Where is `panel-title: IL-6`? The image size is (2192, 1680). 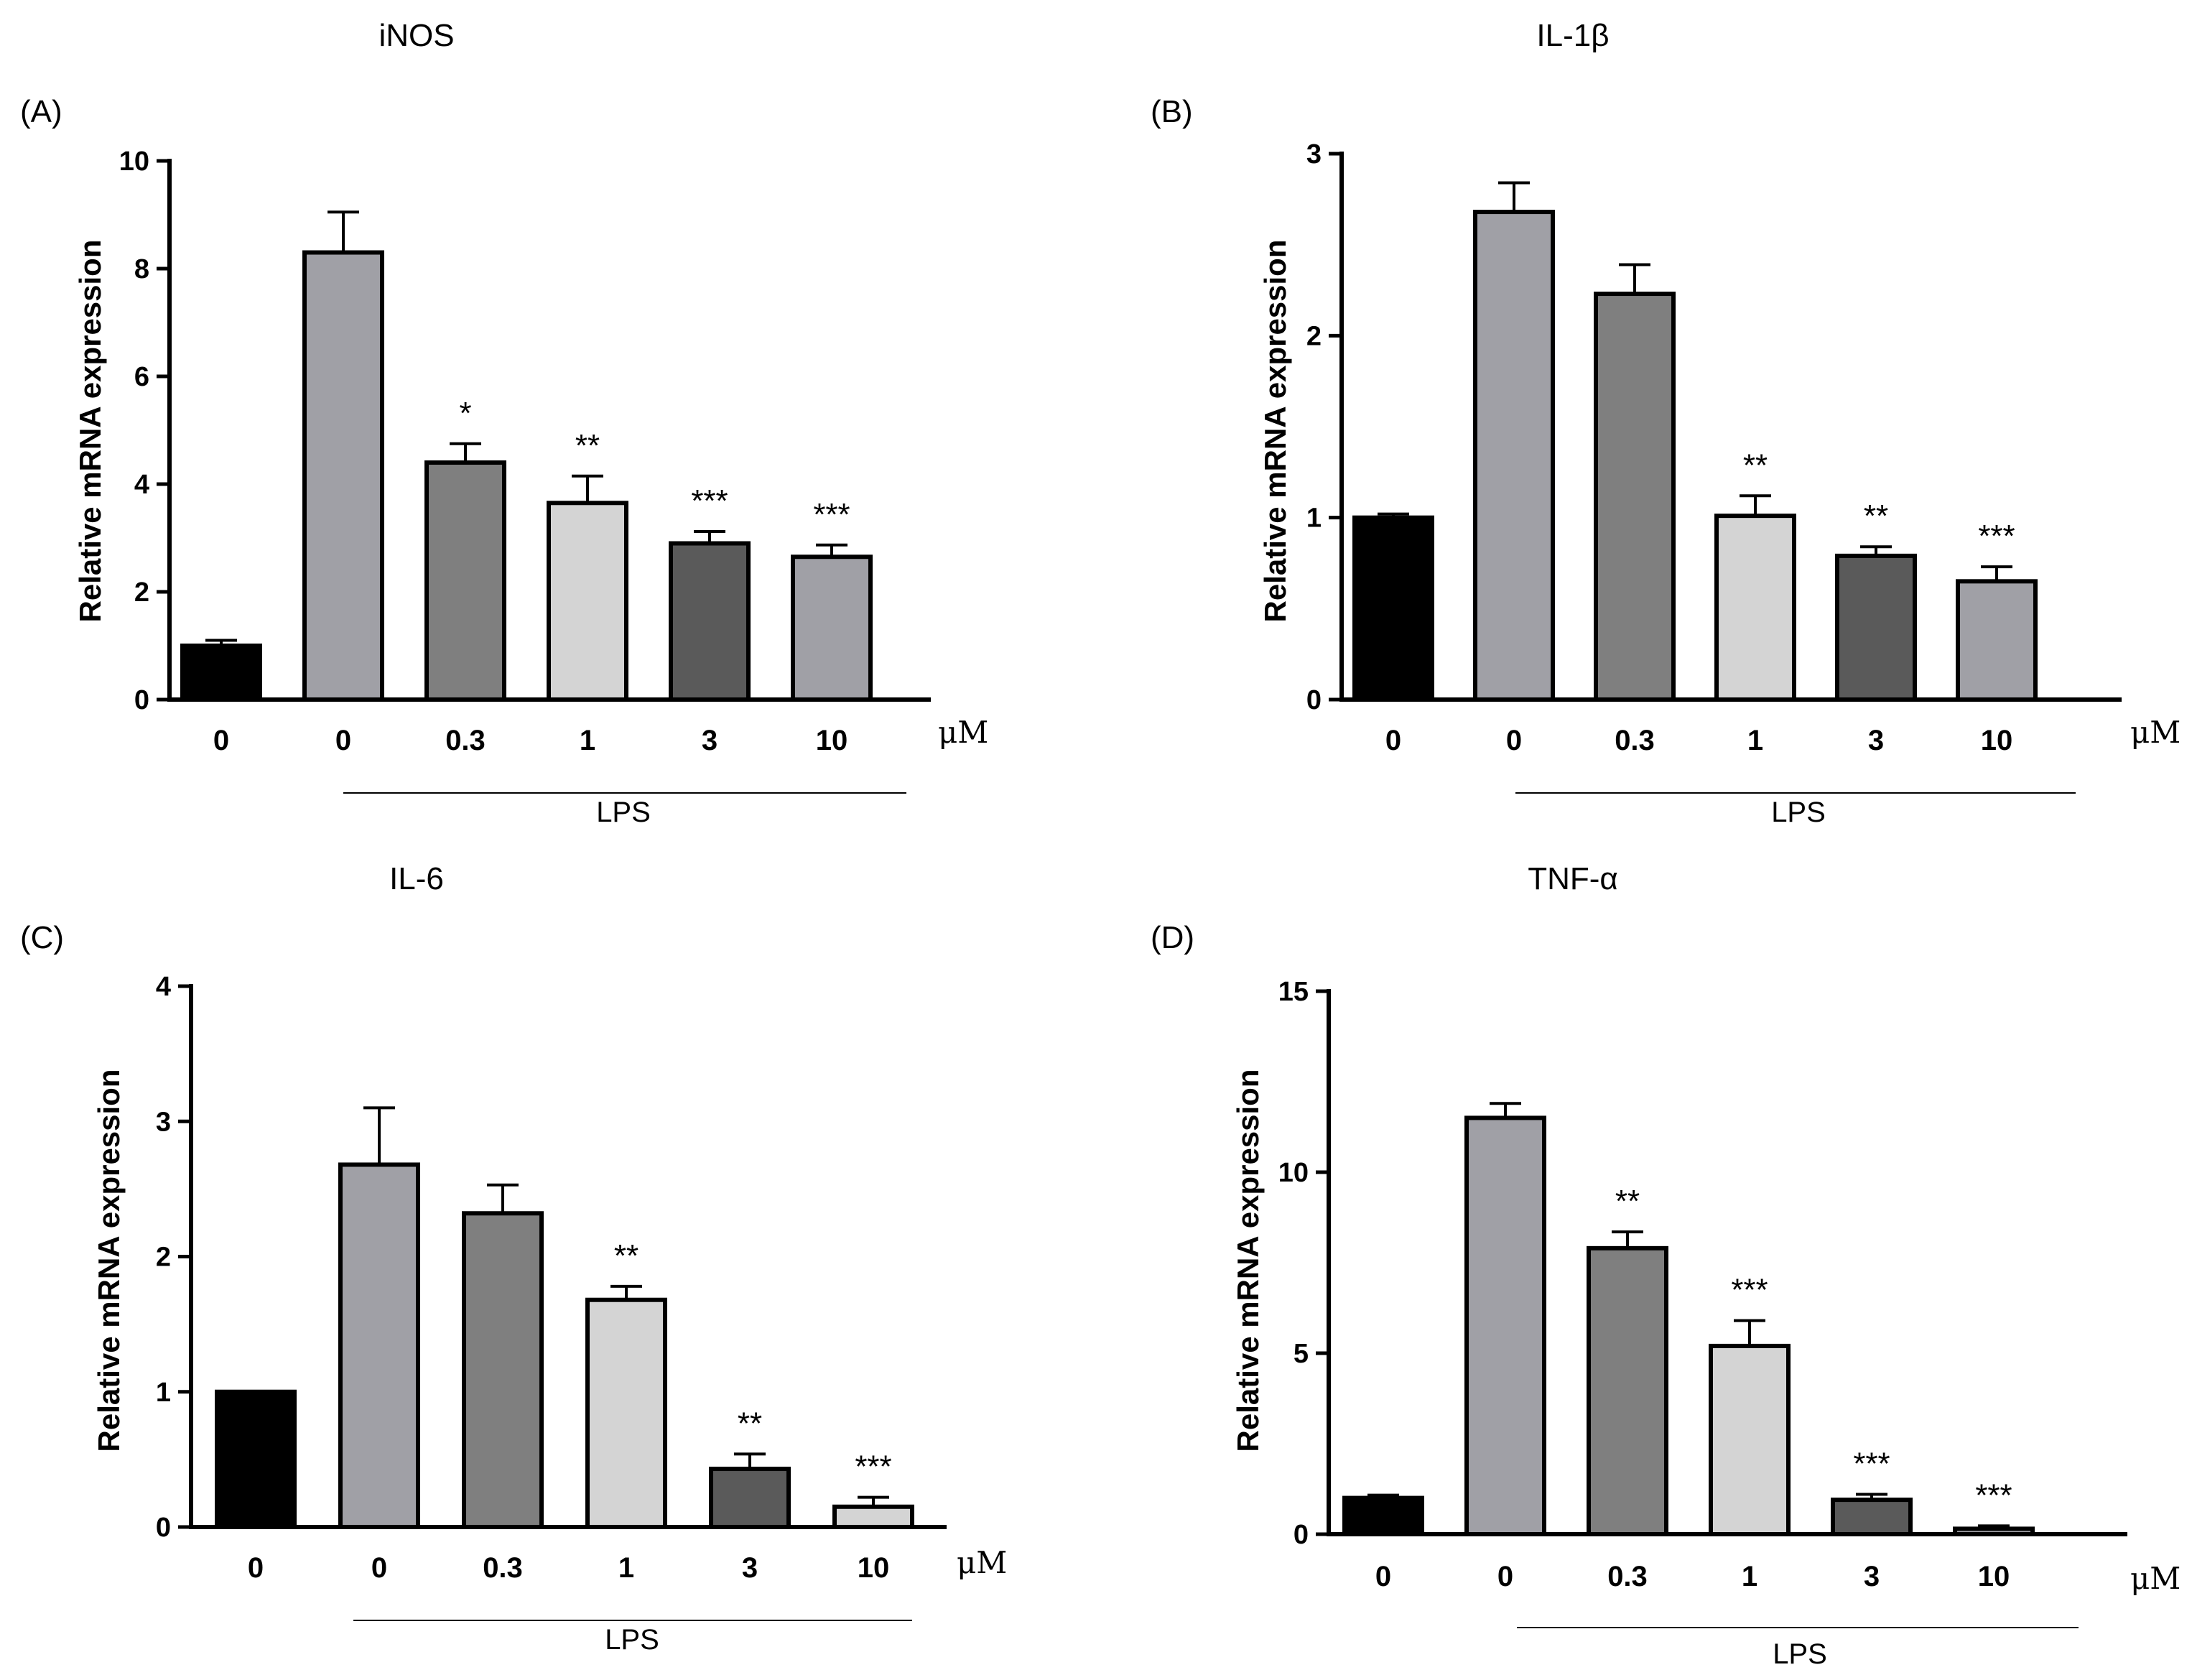
panel-title: IL-6 is located at coordinates (417, 878).